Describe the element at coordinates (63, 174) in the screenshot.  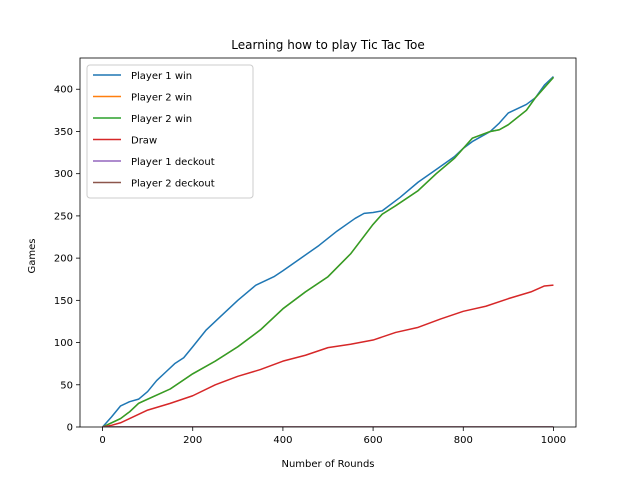
I see `y-tick-label: 300` at that location.